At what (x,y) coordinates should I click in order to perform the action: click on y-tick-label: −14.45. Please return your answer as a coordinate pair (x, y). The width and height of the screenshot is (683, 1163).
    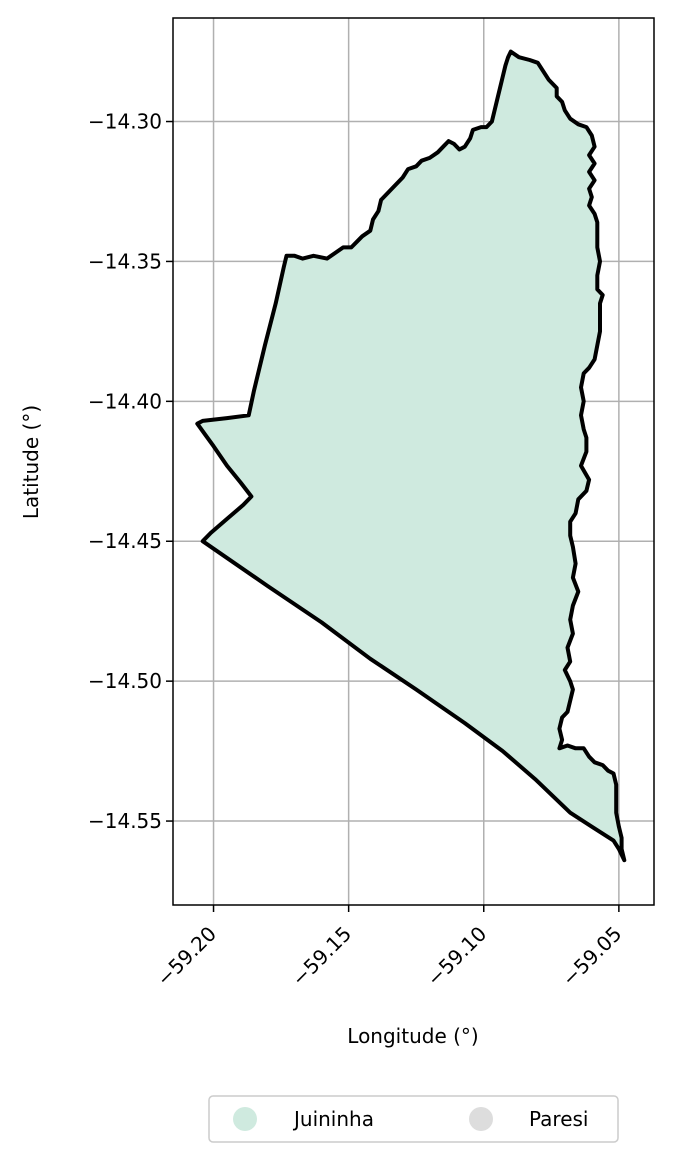
    Looking at the image, I should click on (125, 541).